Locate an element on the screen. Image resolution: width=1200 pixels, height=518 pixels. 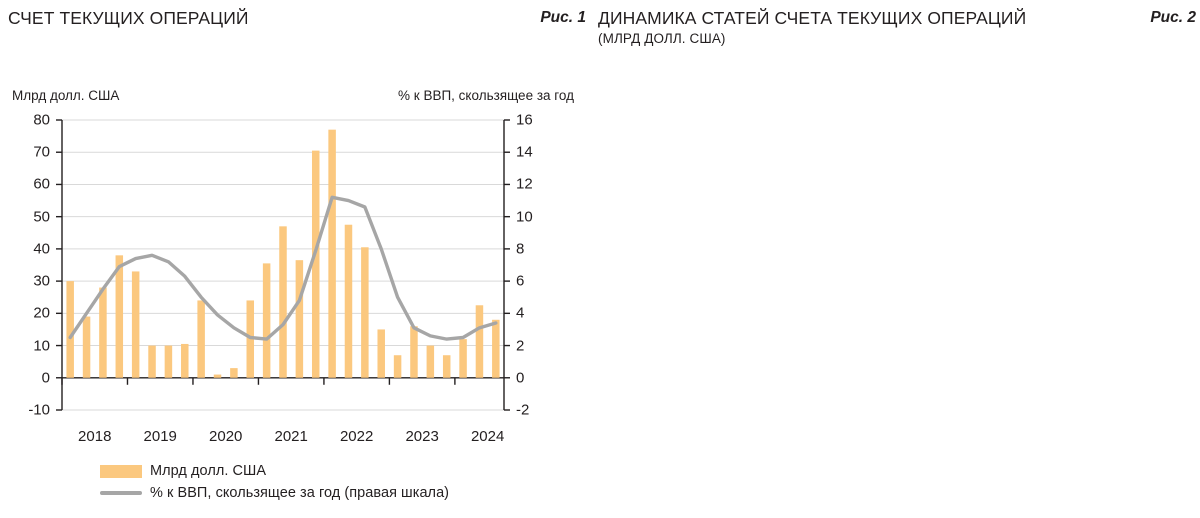
y-tick-label: 80 is located at coordinates (41, 120).